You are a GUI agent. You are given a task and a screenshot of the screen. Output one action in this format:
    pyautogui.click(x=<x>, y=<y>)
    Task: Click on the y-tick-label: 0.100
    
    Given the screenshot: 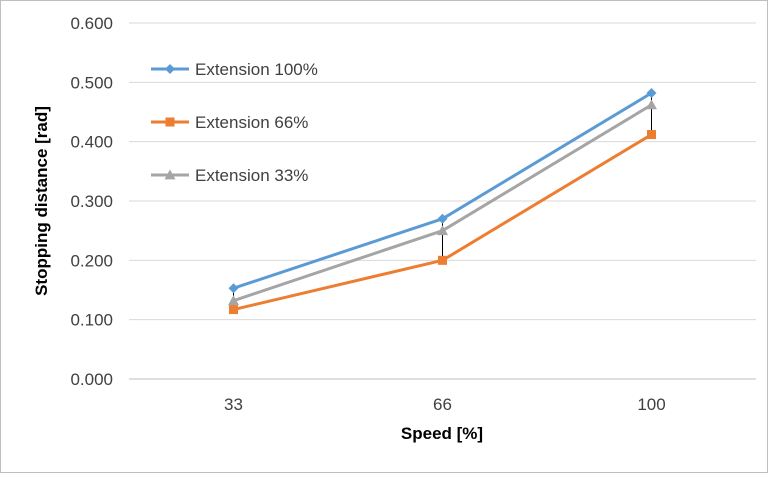 What is the action you would take?
    pyautogui.click(x=91, y=320)
    